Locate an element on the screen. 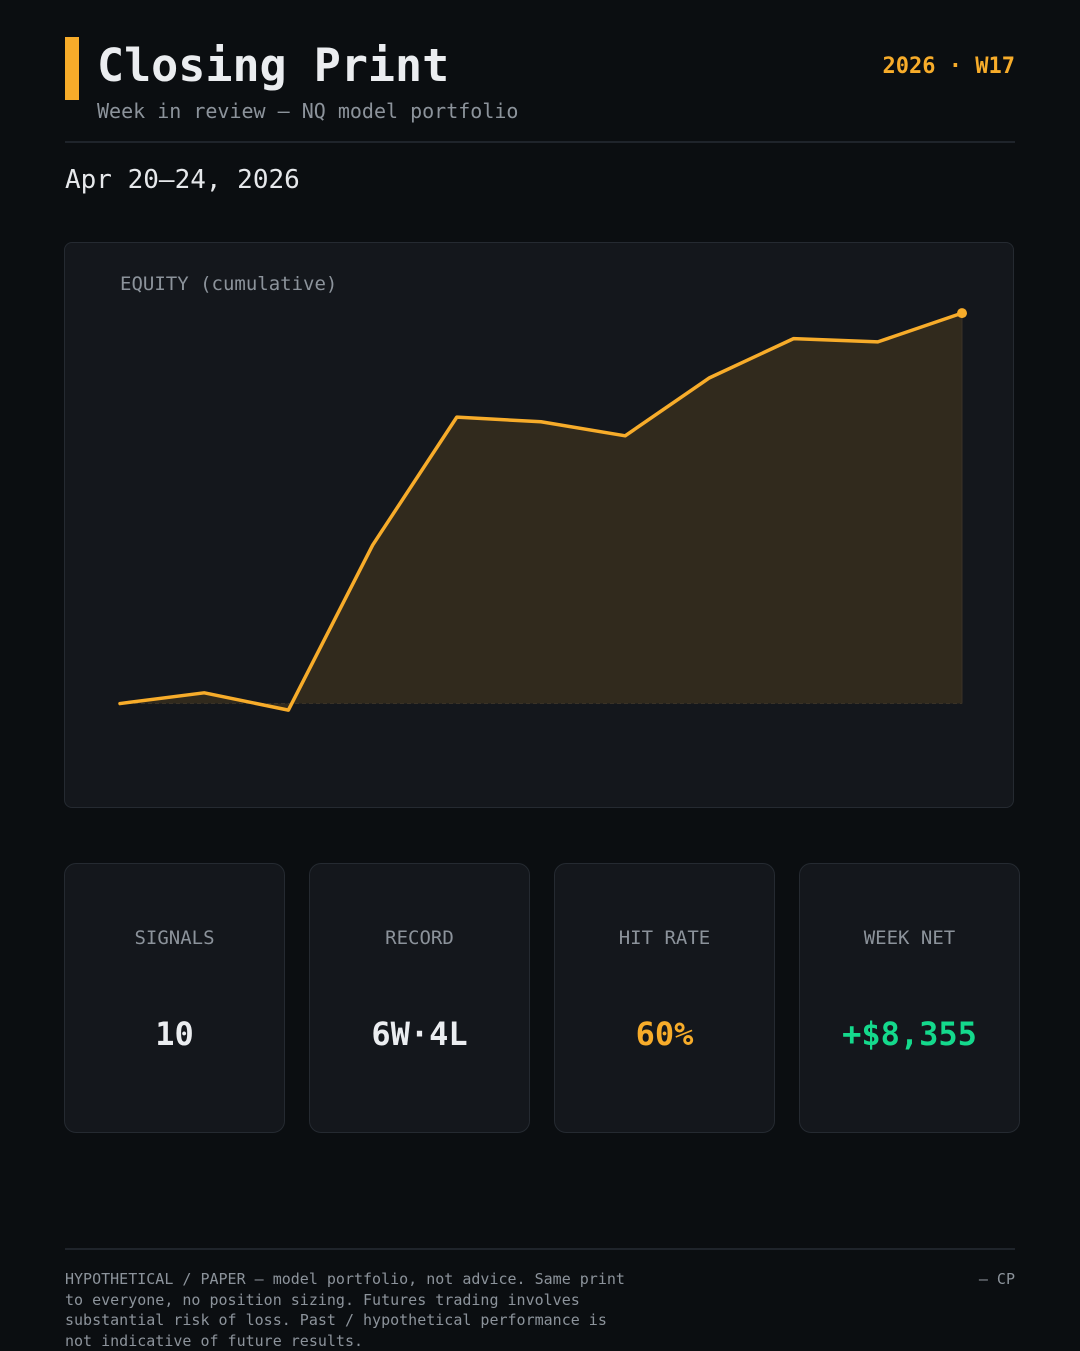 This screenshot has height=1351, width=1080. chart-label: EQUITY (cumulative) is located at coordinates (229, 284).